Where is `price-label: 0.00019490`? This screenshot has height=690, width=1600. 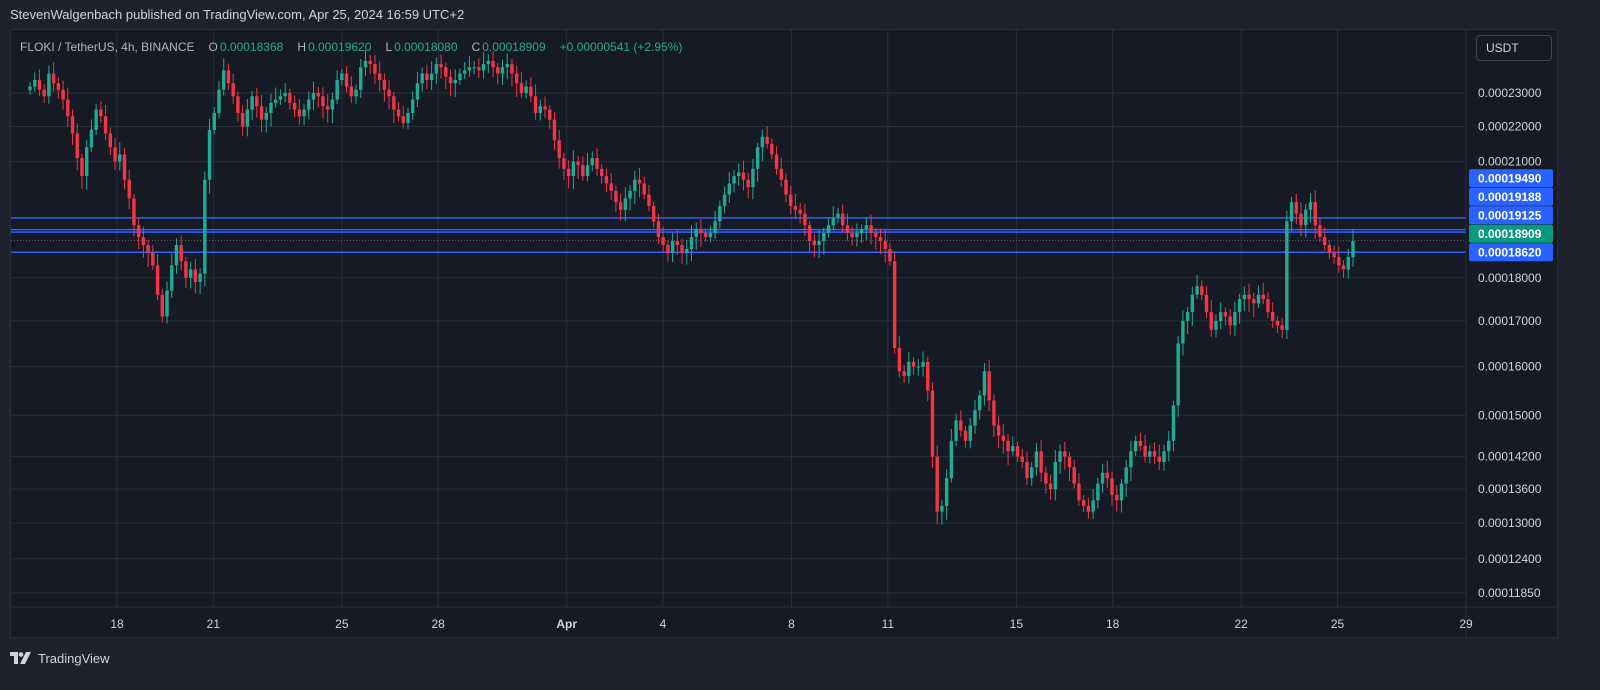 price-label: 0.00019490 is located at coordinates (1510, 178).